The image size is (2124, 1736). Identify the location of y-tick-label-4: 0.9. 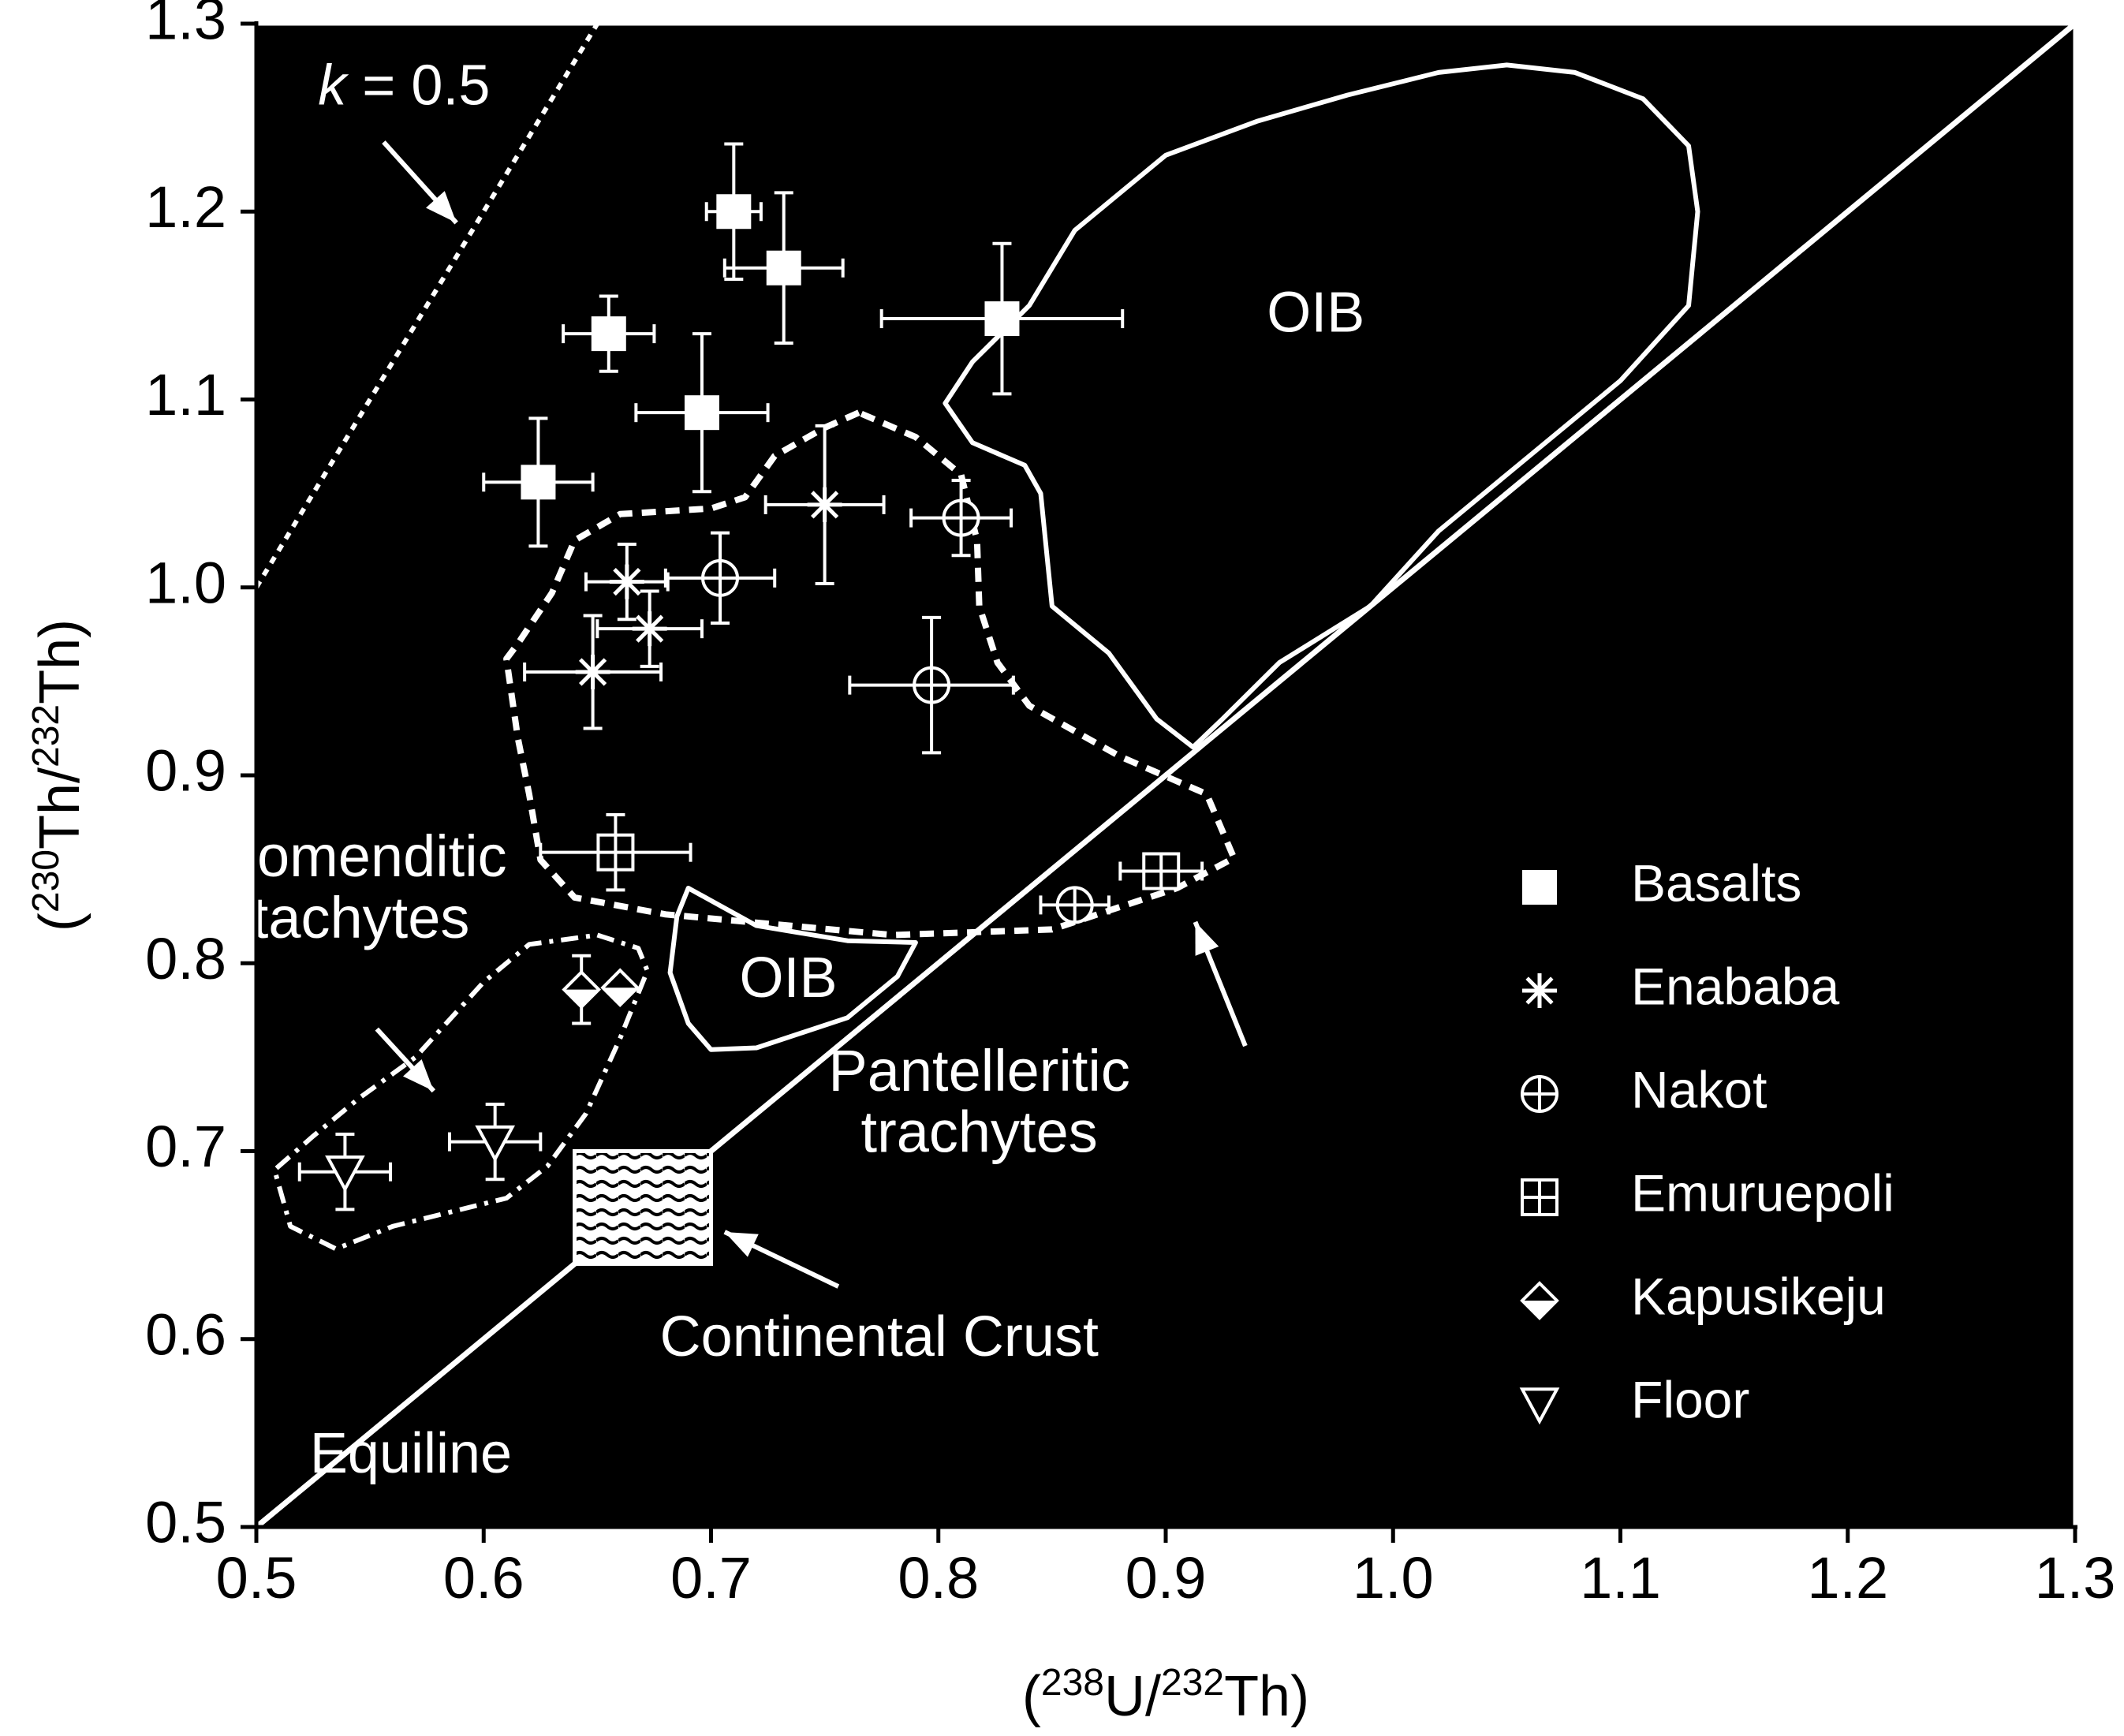
(185, 771).